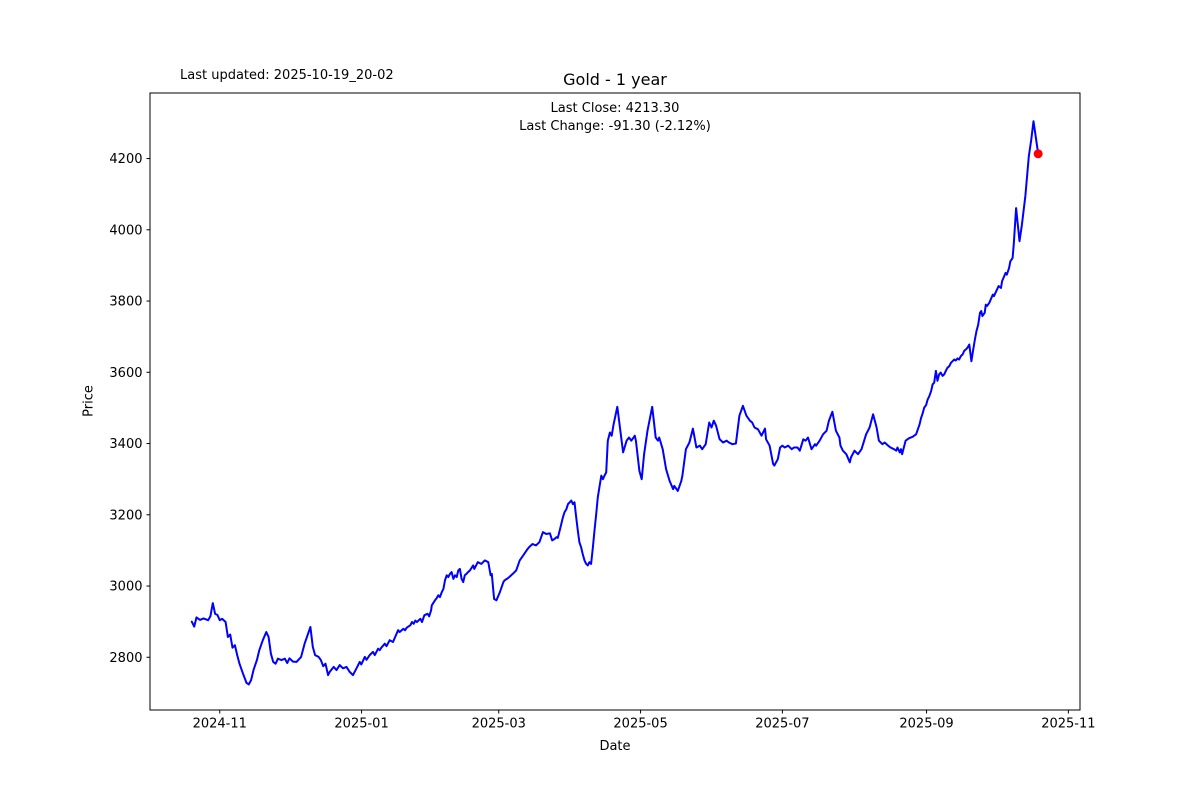 Image resolution: width=1200 pixels, height=800 pixels. What do you see at coordinates (1038, 154) in the screenshot?
I see `last-close-marker` at bounding box center [1038, 154].